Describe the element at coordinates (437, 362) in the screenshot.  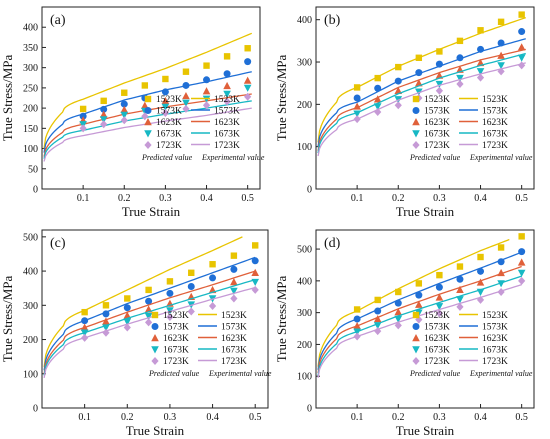
I see `legend-label-predicted: 1723K` at that location.